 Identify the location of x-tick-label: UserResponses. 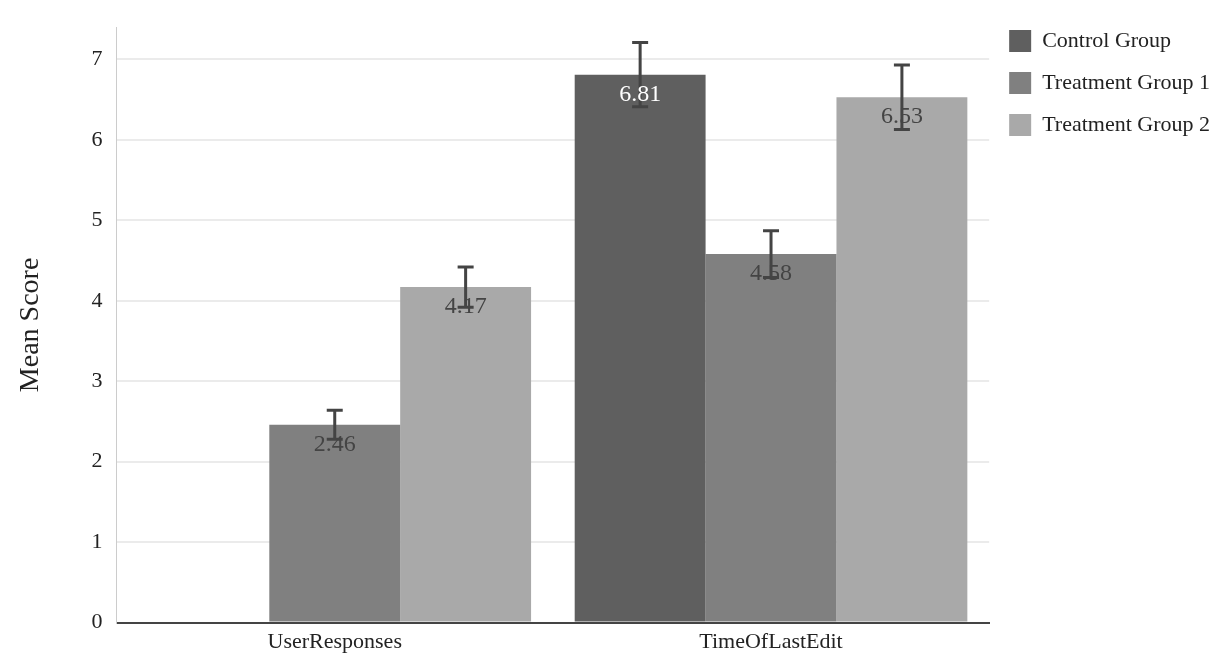
(334, 640).